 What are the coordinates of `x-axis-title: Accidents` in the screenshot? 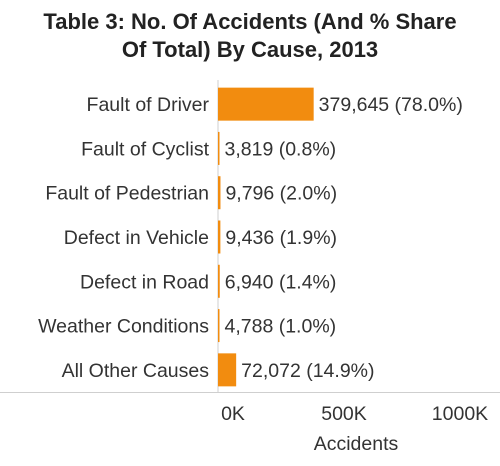 It's located at (356, 444).